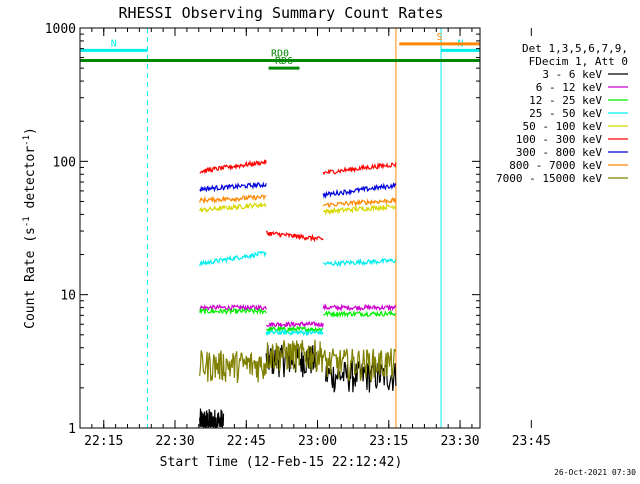 The width and height of the screenshot is (640, 484). Describe the element at coordinates (440, 37) in the screenshot. I see `flag-label-3: S` at that location.